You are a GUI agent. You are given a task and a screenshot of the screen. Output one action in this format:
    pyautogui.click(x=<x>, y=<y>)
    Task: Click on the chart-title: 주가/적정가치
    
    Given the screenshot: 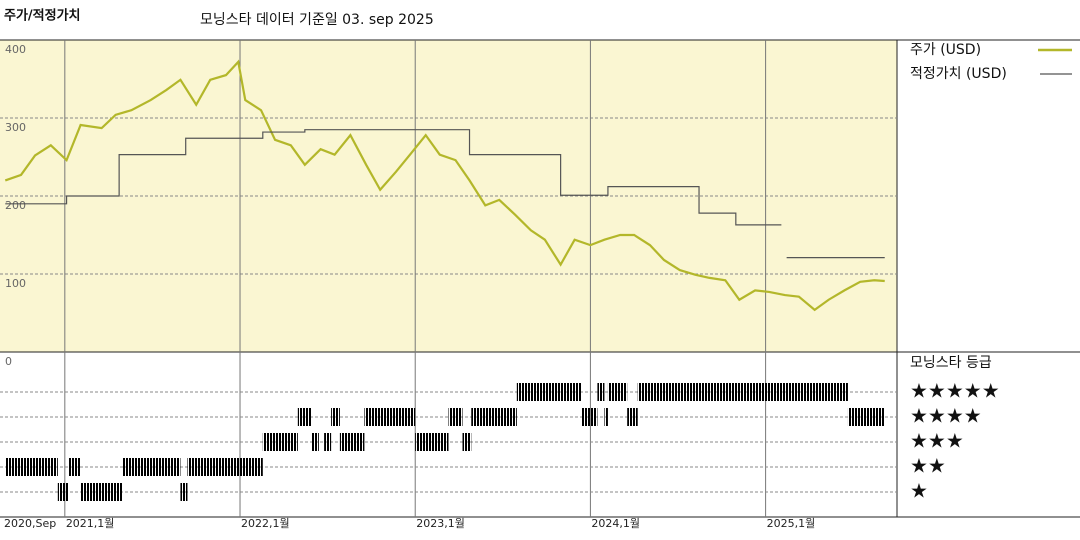 What is the action you would take?
    pyautogui.click(x=42, y=16)
    